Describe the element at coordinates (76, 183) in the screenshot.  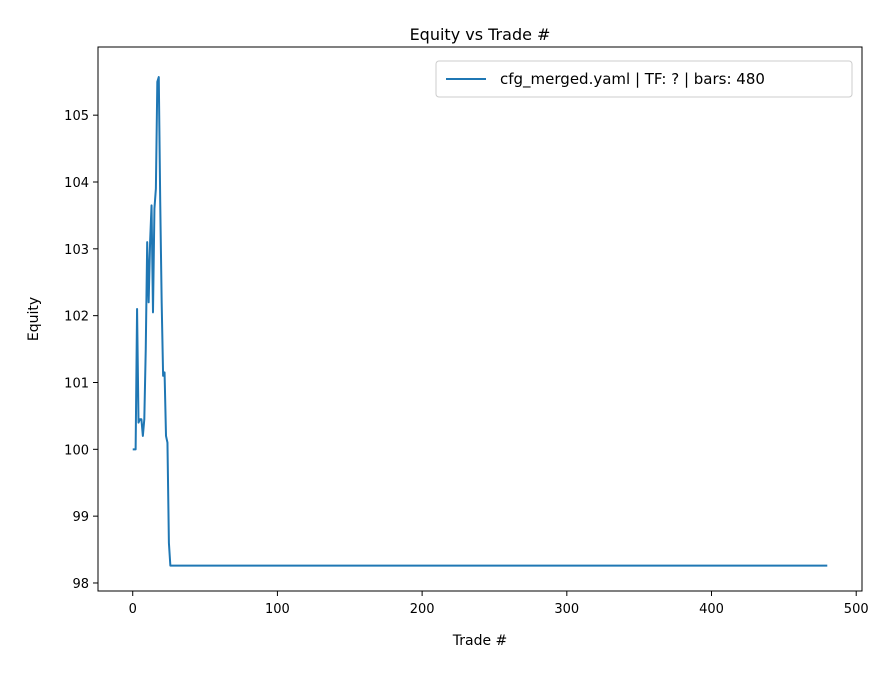
I see `y-tick-label: 104` at that location.